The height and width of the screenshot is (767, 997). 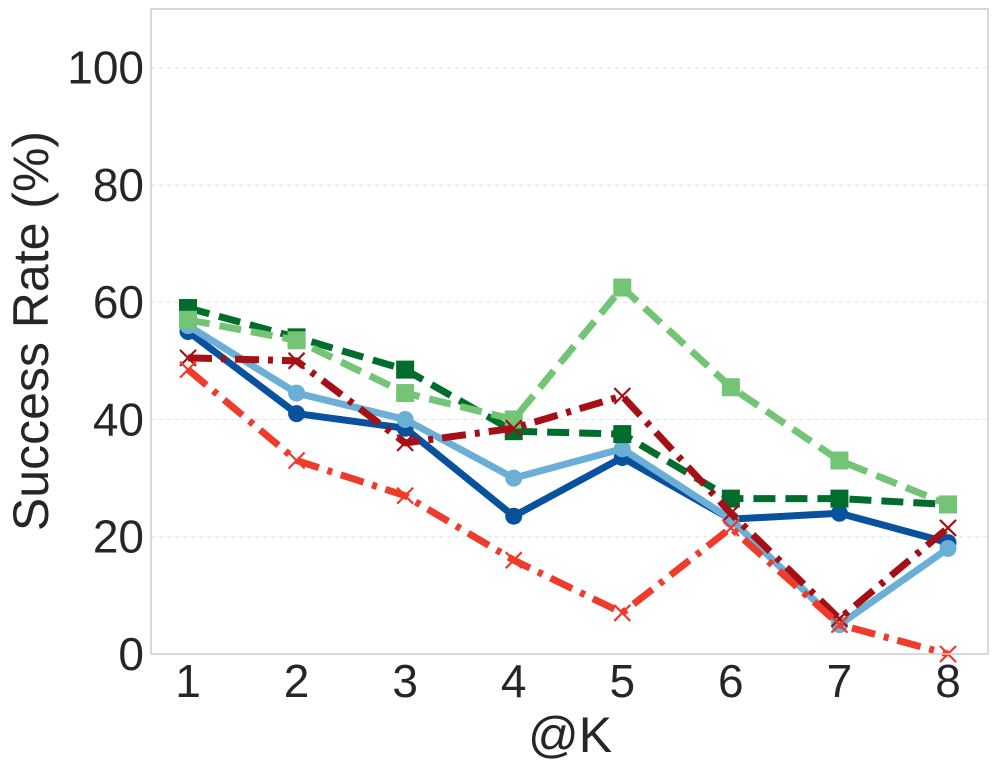 I want to click on y-axis-label: Success Rate (%), so click(x=31, y=331).